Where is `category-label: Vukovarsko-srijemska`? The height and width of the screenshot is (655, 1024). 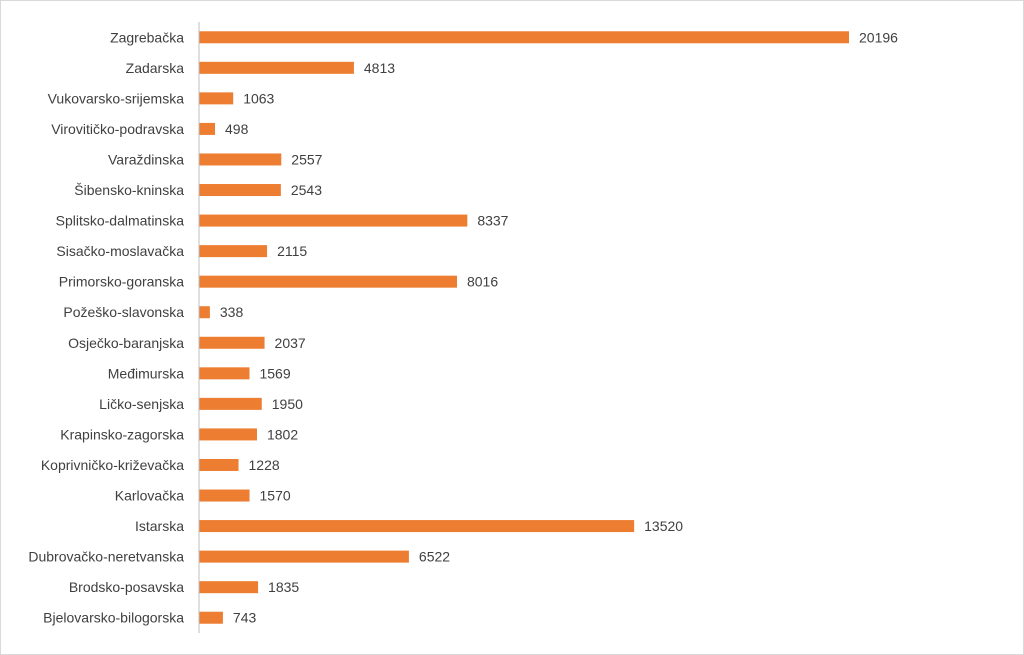 category-label: Vukovarsko-srijemska is located at coordinates (116, 98).